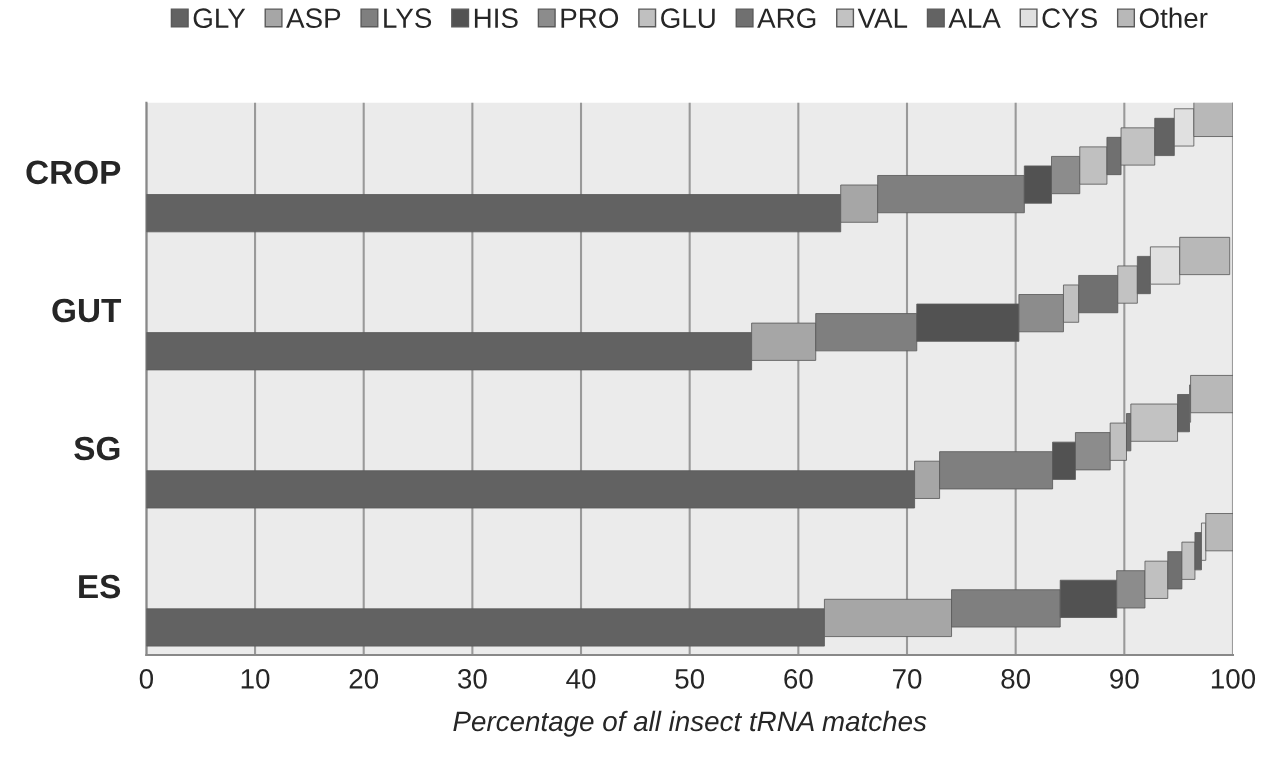 Image resolution: width=1262 pixels, height=778 pixels. What do you see at coordinates (581, 679) in the screenshot?
I see `x-tick-label: 40` at bounding box center [581, 679].